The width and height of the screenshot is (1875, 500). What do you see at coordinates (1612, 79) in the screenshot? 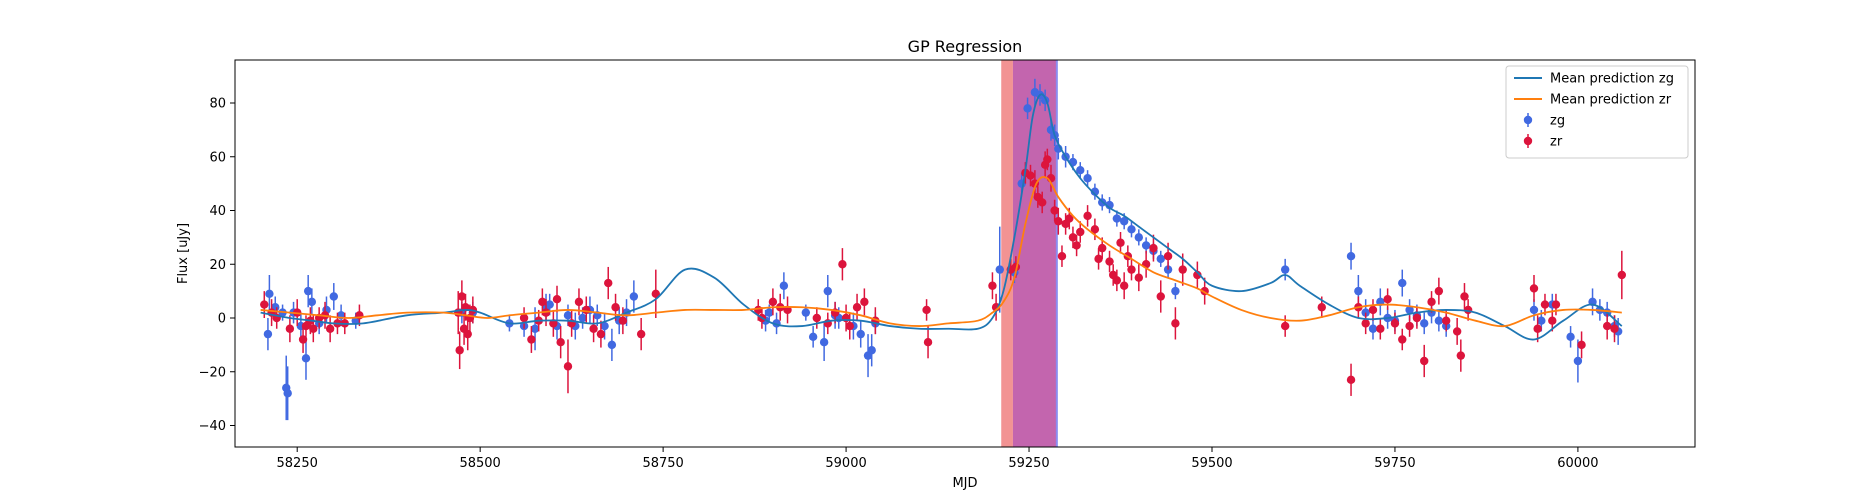
I see `legend-label-0: Mean prediction zg` at bounding box center [1612, 79].